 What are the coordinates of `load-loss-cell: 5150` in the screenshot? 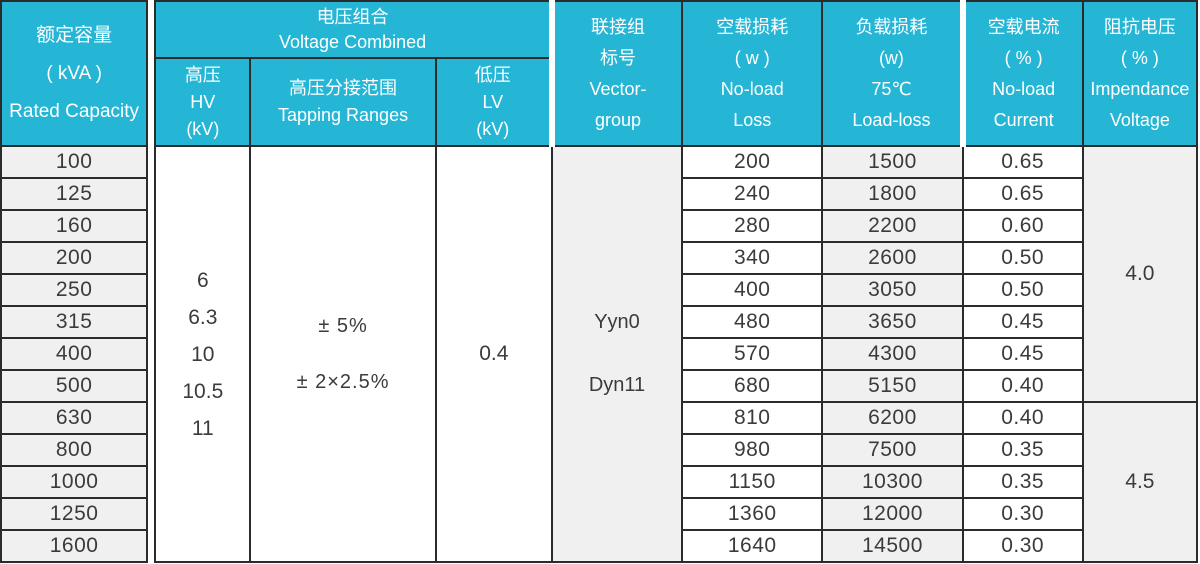 It's located at (892, 386).